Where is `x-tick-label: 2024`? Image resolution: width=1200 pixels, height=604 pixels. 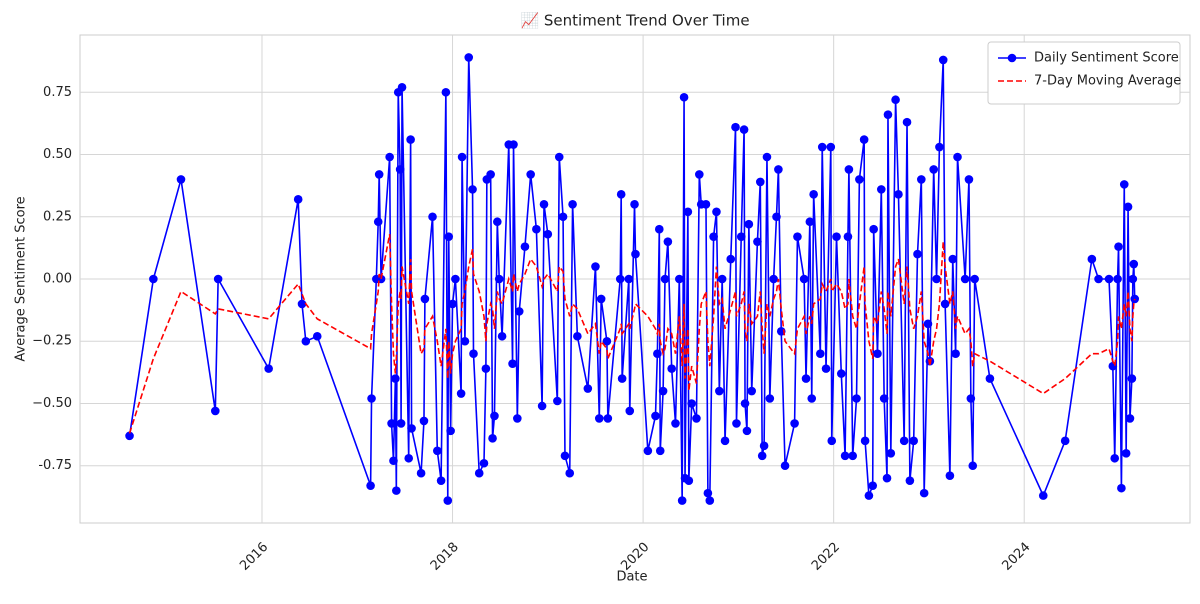
x-tick-label: 2024 is located at coordinates (1017, 557).